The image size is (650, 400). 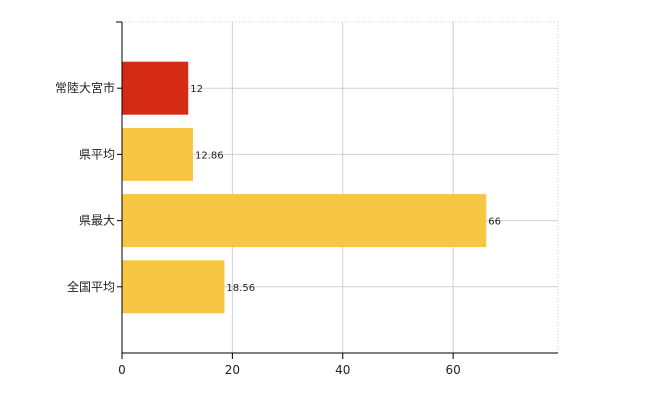 What do you see at coordinates (122, 370) in the screenshot?
I see `x-tick-label: 0` at bounding box center [122, 370].